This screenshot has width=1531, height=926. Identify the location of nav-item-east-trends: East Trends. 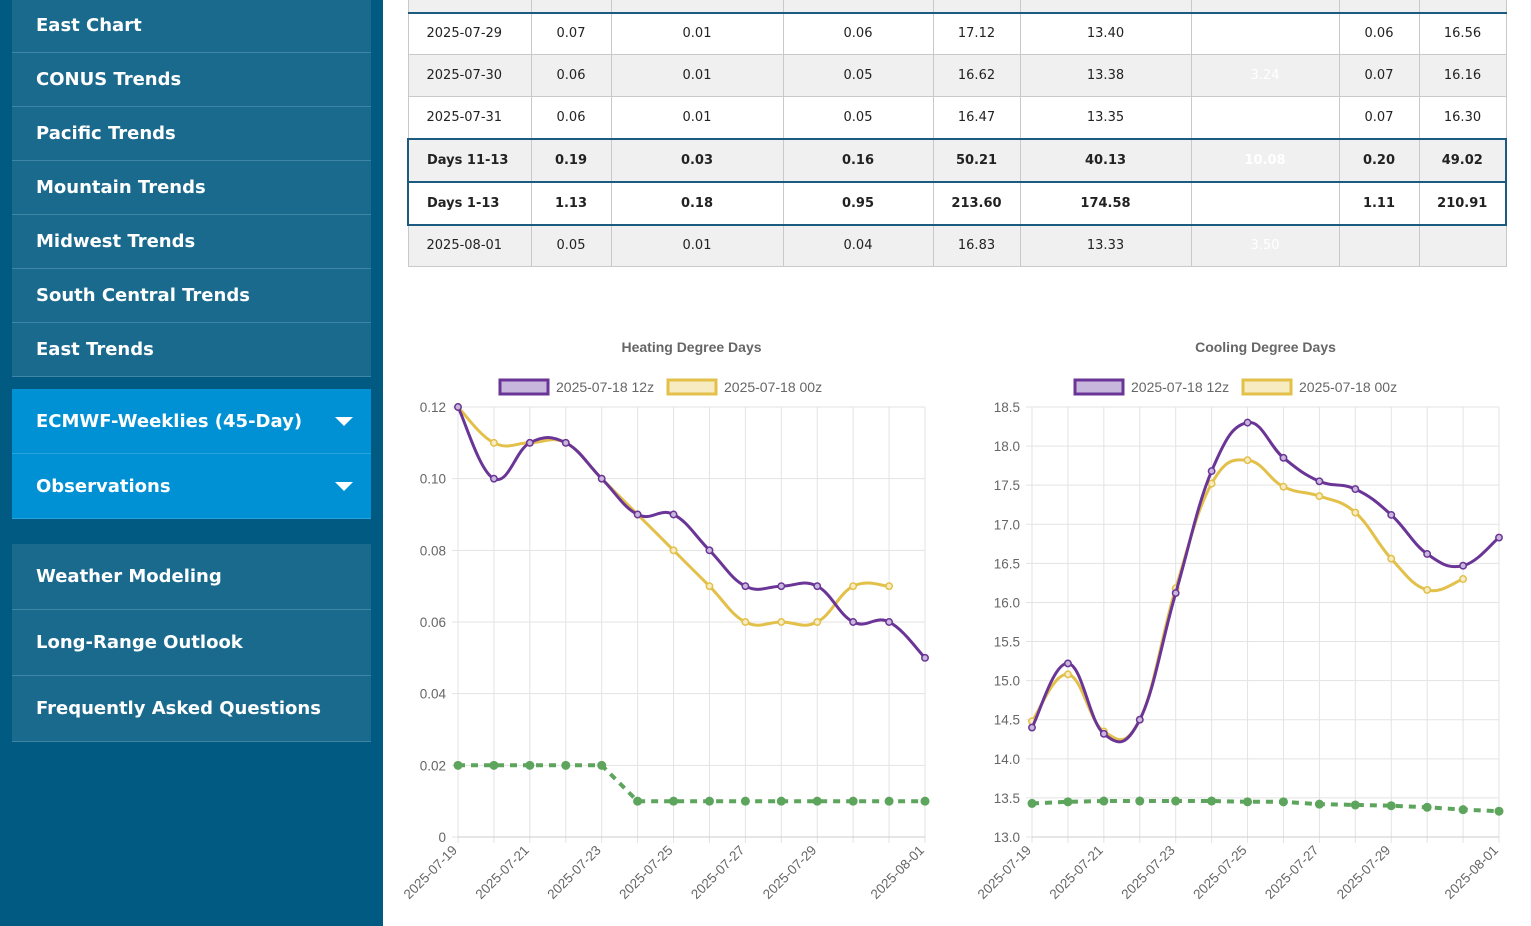
(191, 350).